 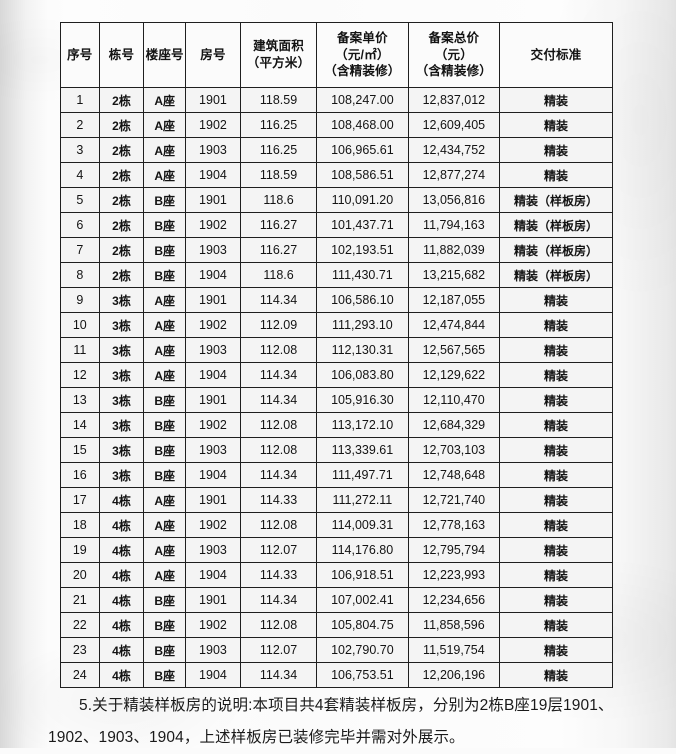 What do you see at coordinates (454, 100) in the screenshot?
I see `cell-total-price: 12,837,012` at bounding box center [454, 100].